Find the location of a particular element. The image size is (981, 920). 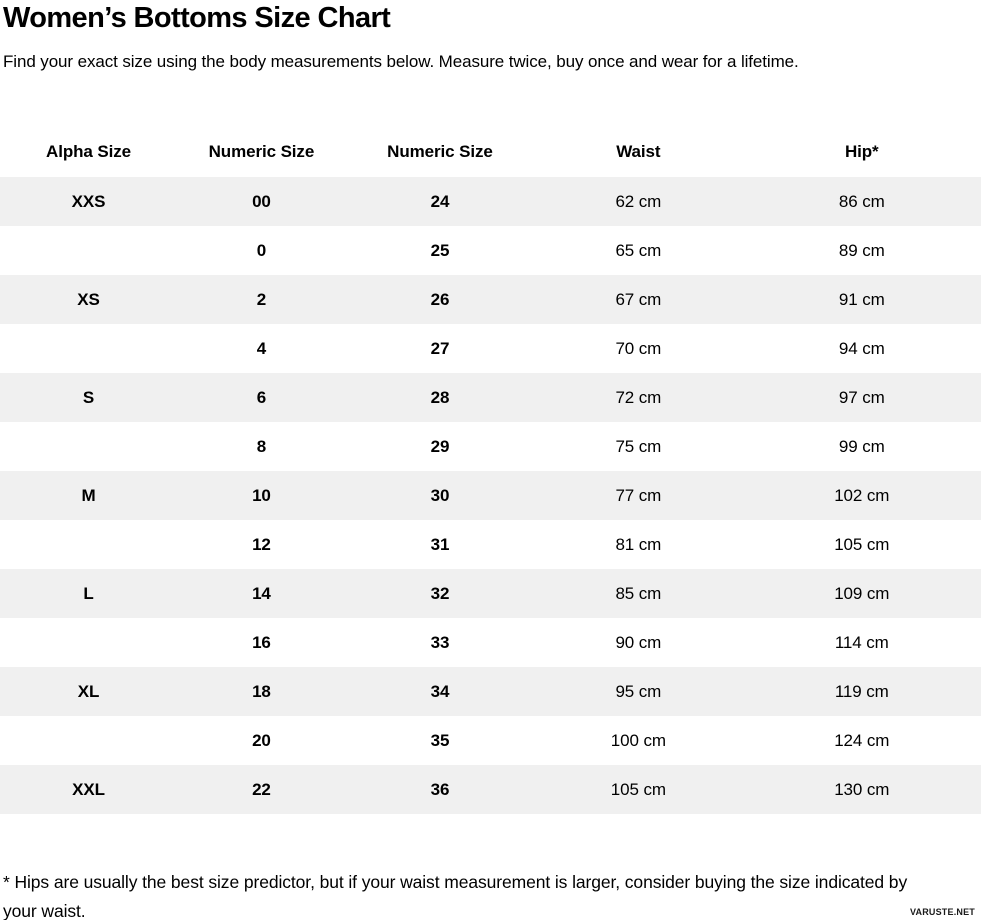

table-cell: 25 is located at coordinates (440, 250).